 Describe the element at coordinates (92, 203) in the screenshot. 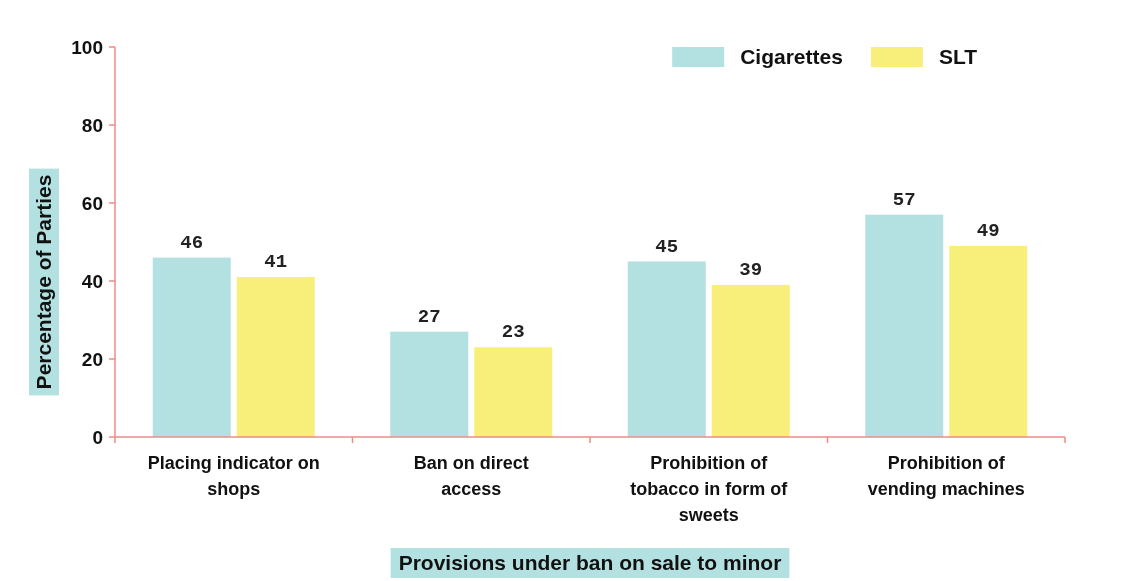

I see `y-tick-label: 60` at that location.